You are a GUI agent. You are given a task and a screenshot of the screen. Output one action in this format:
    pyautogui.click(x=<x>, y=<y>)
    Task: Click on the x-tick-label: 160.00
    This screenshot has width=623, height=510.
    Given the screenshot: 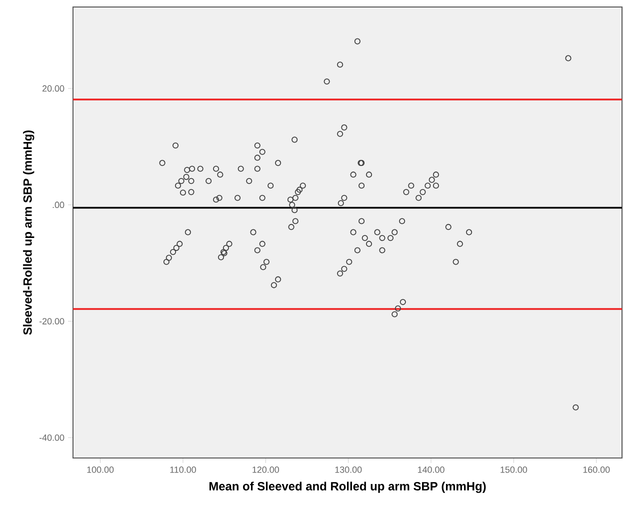 What is the action you would take?
    pyautogui.click(x=596, y=469)
    